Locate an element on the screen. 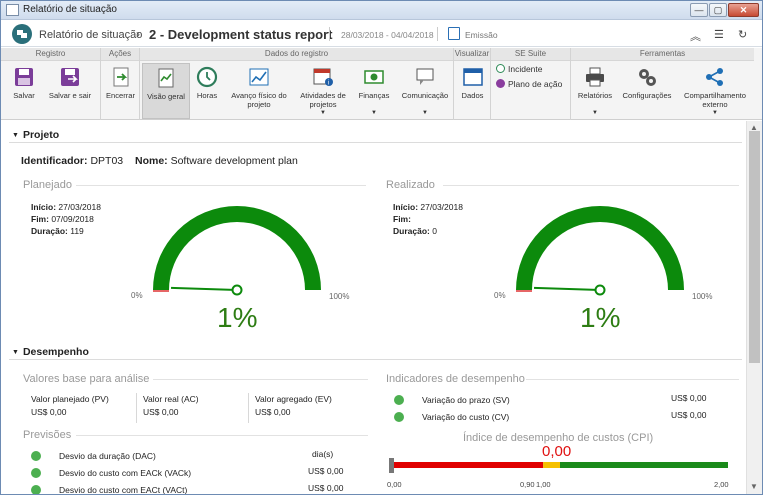 The image size is (763, 495). action-plan-button: Plano de ação is located at coordinates (529, 84).